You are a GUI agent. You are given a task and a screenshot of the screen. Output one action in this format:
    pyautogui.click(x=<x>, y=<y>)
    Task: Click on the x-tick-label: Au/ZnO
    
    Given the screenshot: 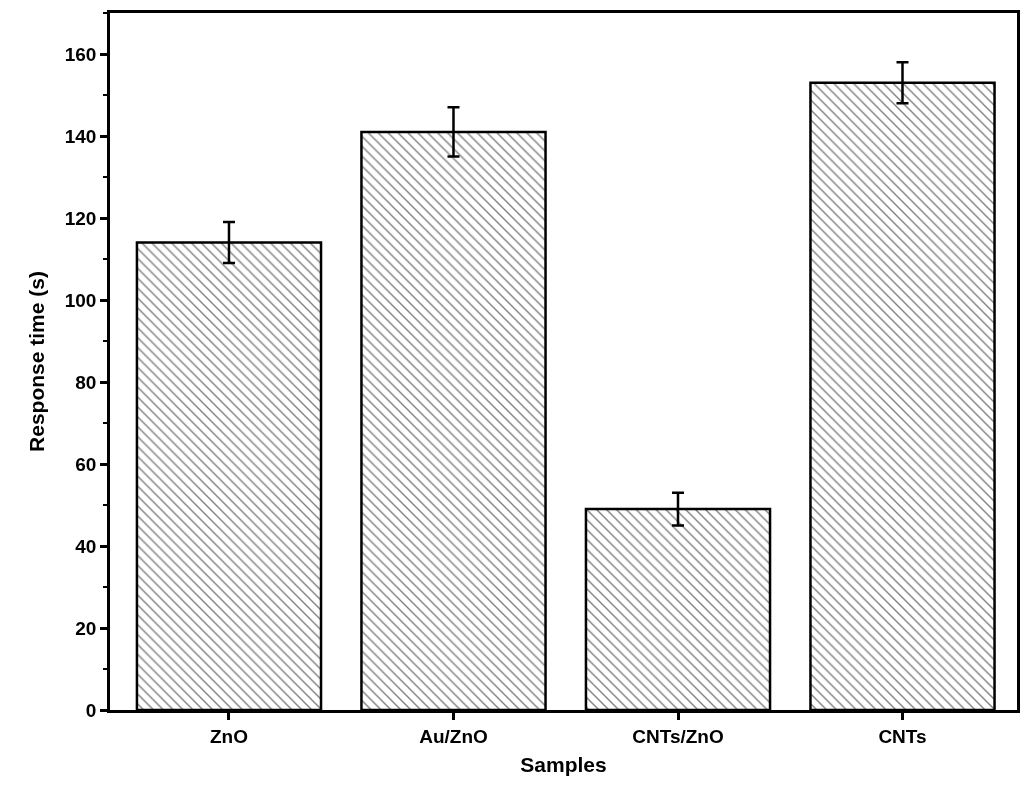 What is the action you would take?
    pyautogui.click(x=453, y=736)
    